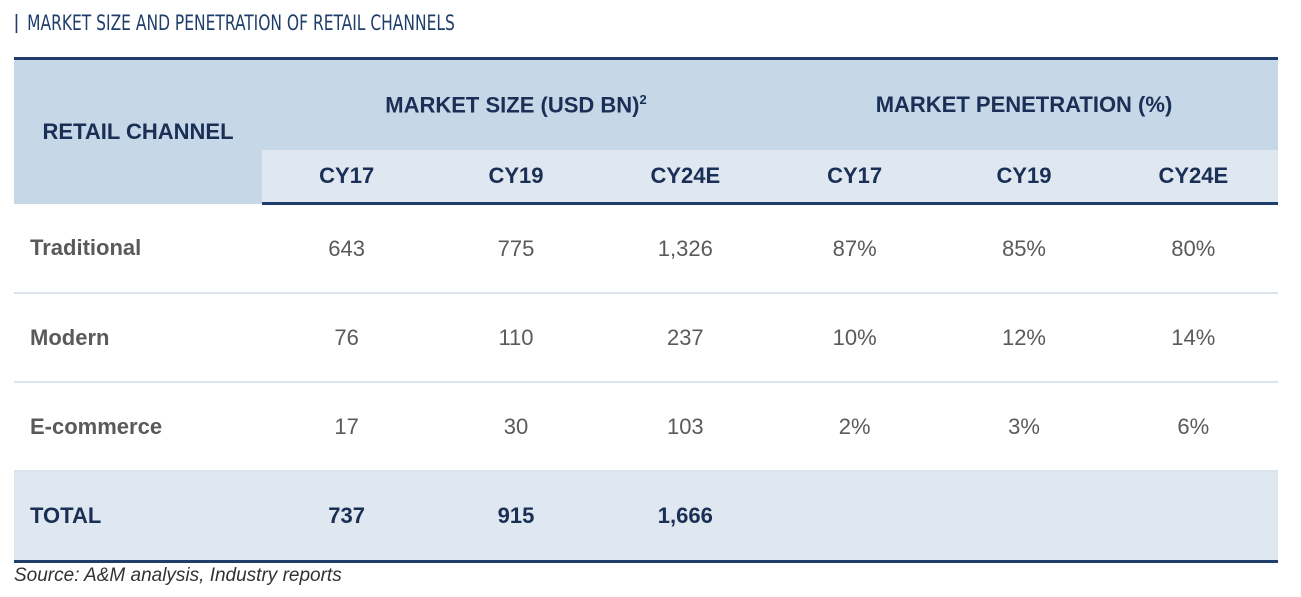  I want to click on group-label: MARKET SIZE (USD BN), so click(512, 105).